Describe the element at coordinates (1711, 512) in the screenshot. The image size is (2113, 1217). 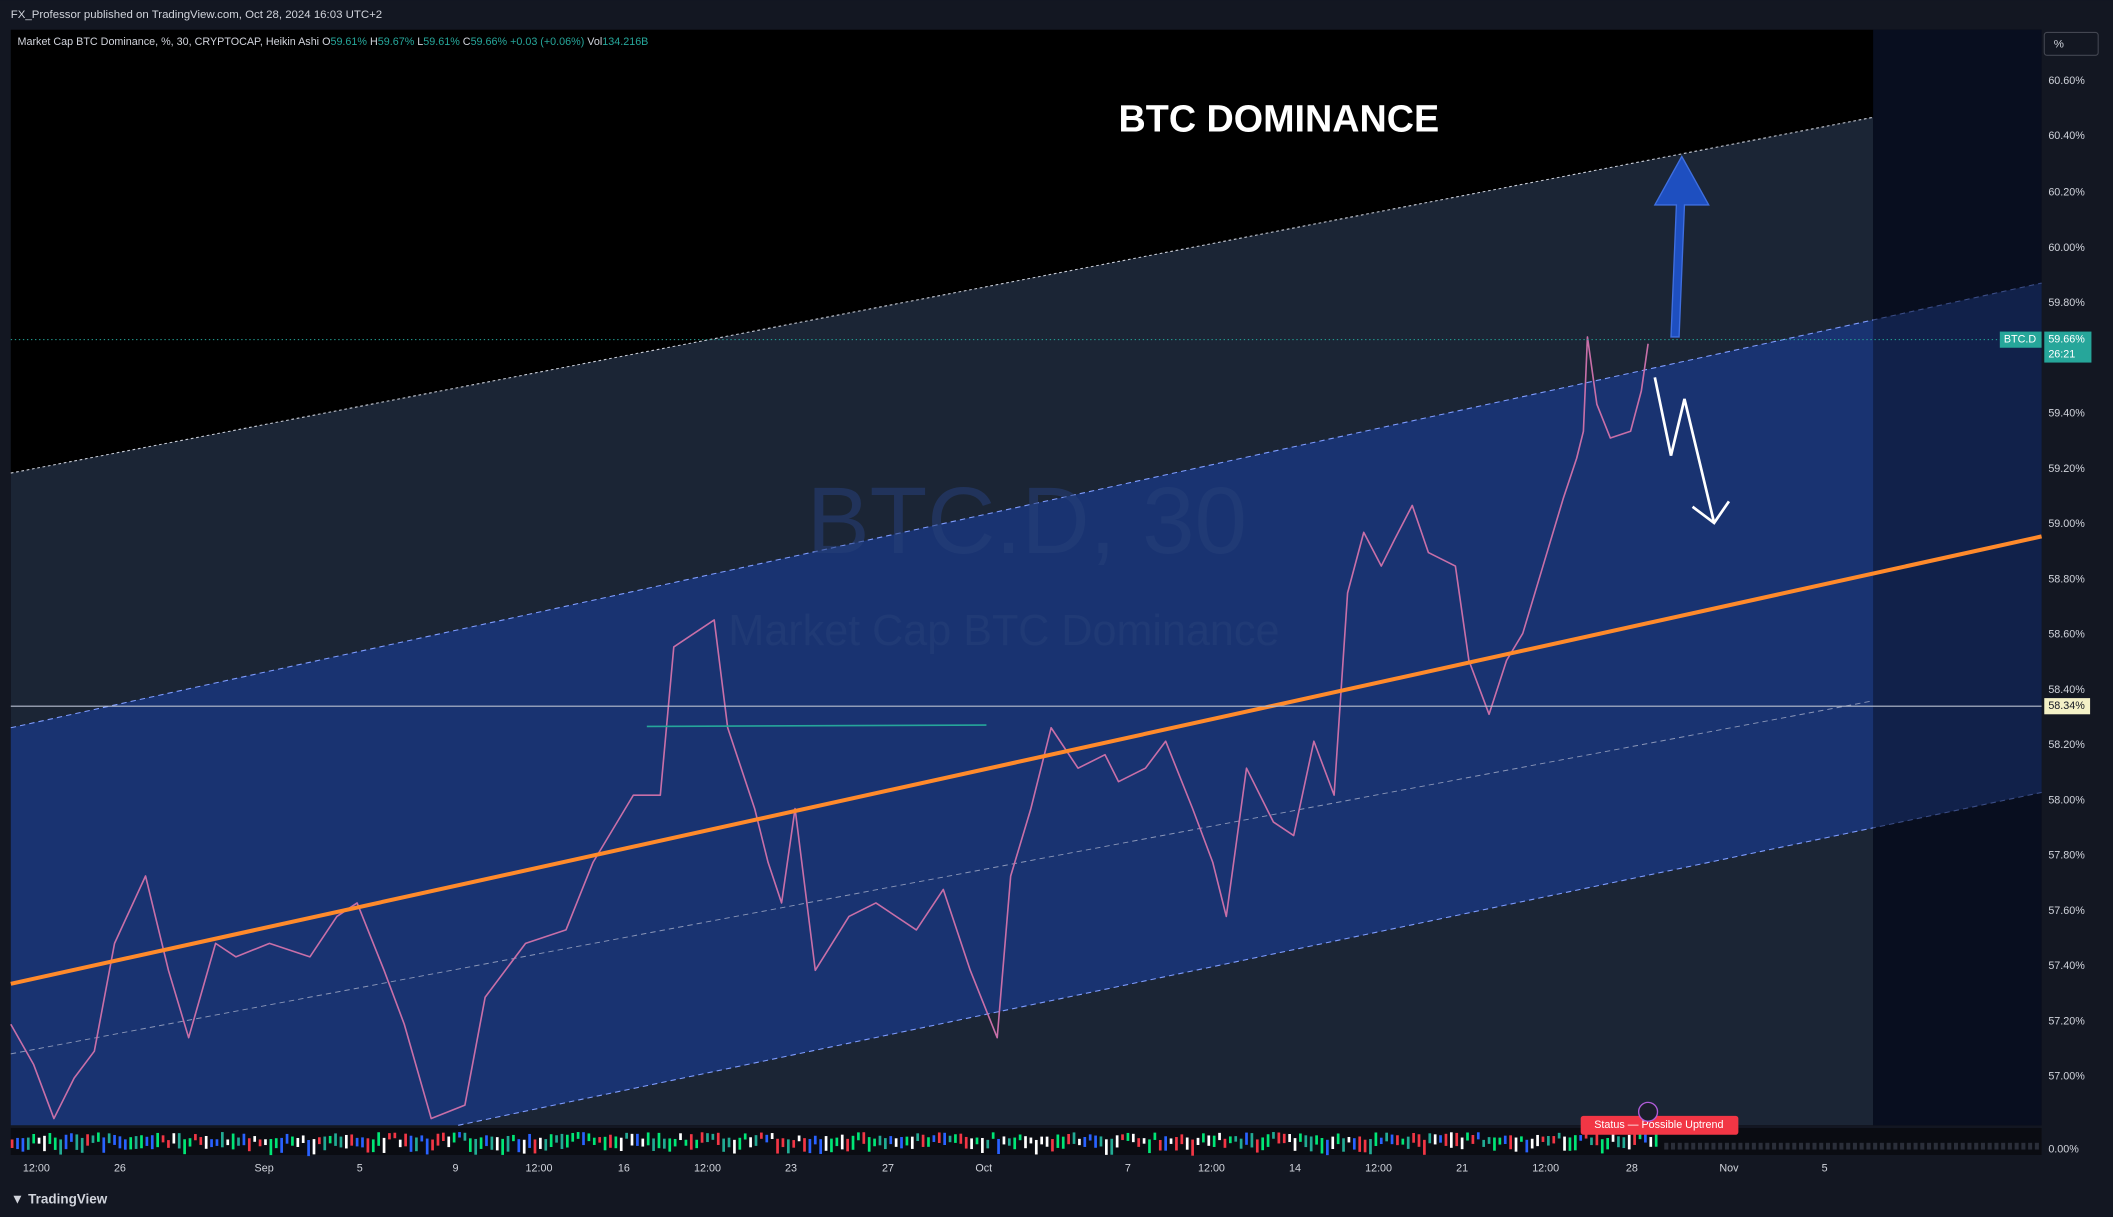
I see `down-arrow-head` at that location.